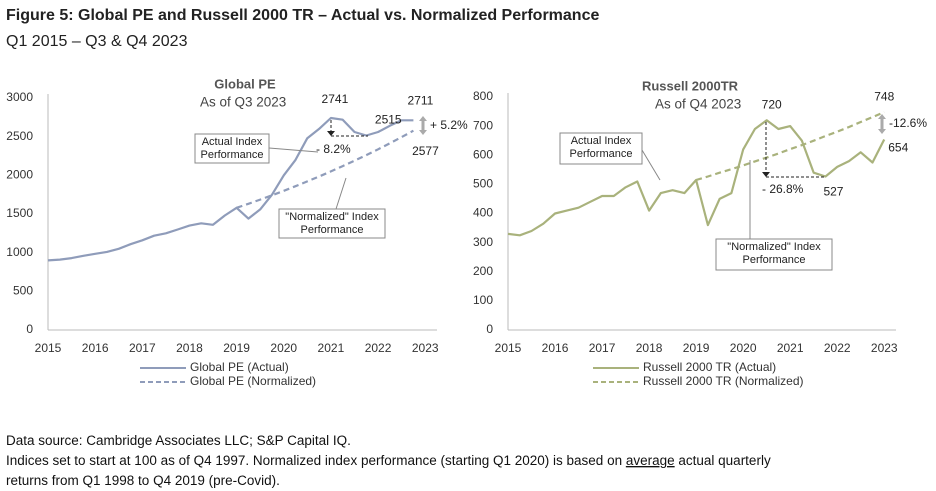 The width and height of the screenshot is (936, 491). Describe the element at coordinates (19, 213) in the screenshot. I see `y-tick-label: 1500` at that location.